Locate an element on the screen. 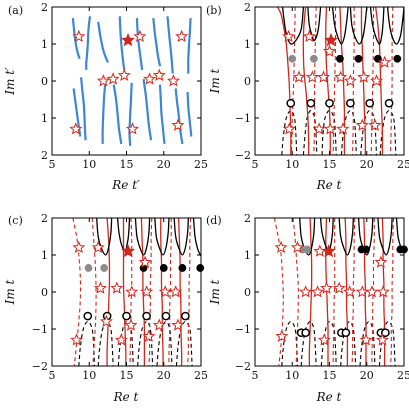  panel-b-ytick-label-0: 2 is located at coordinates (247, 7).